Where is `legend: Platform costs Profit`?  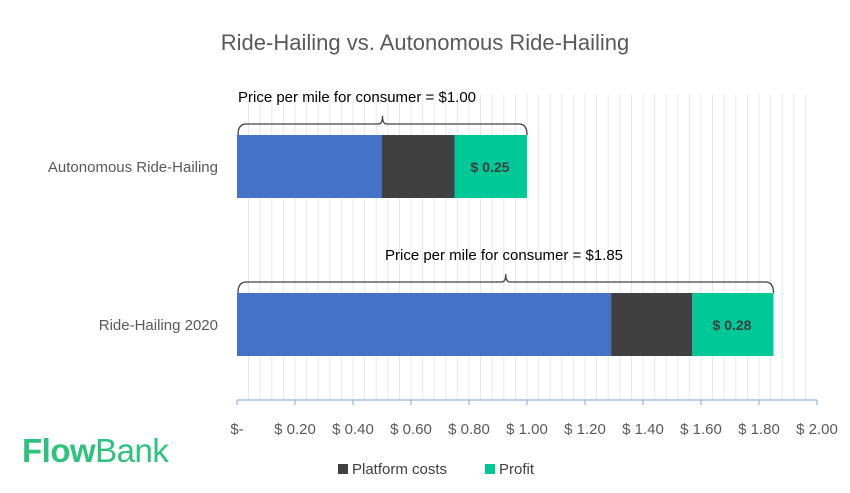
legend: Platform costs Profit is located at coordinates (436, 469).